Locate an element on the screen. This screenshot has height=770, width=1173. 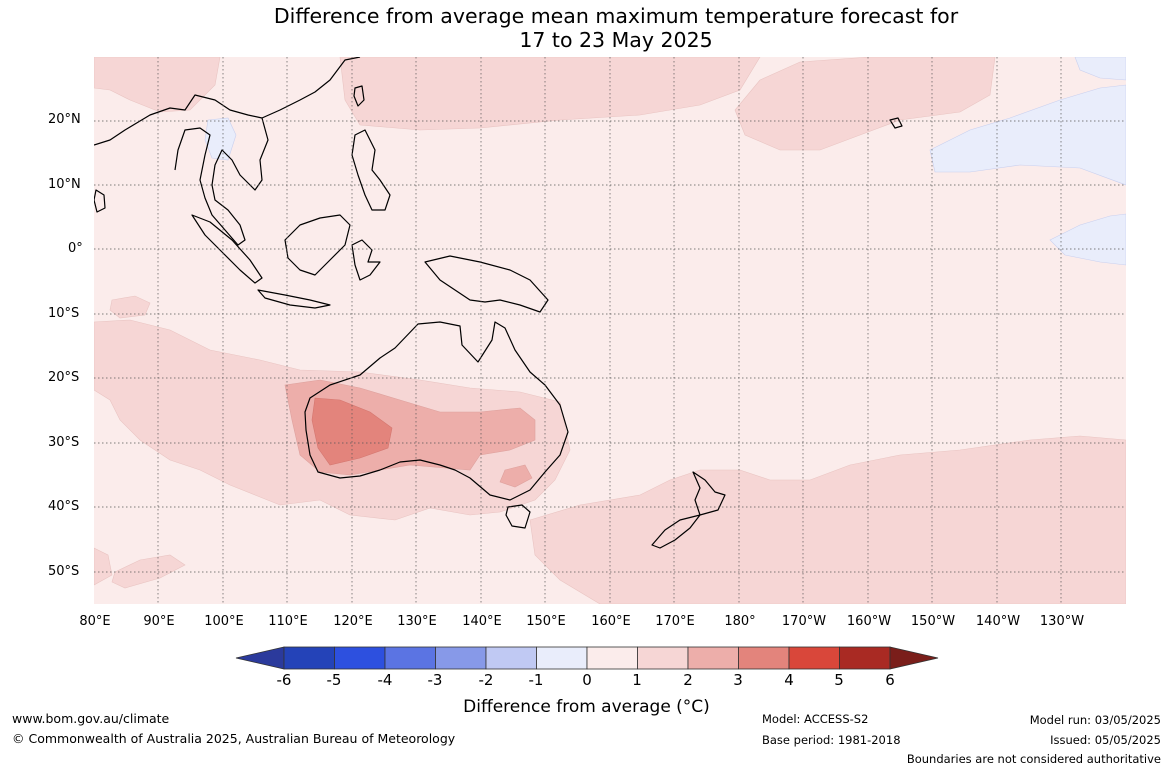
asia-mainland-coastline is located at coordinates (227, 151).